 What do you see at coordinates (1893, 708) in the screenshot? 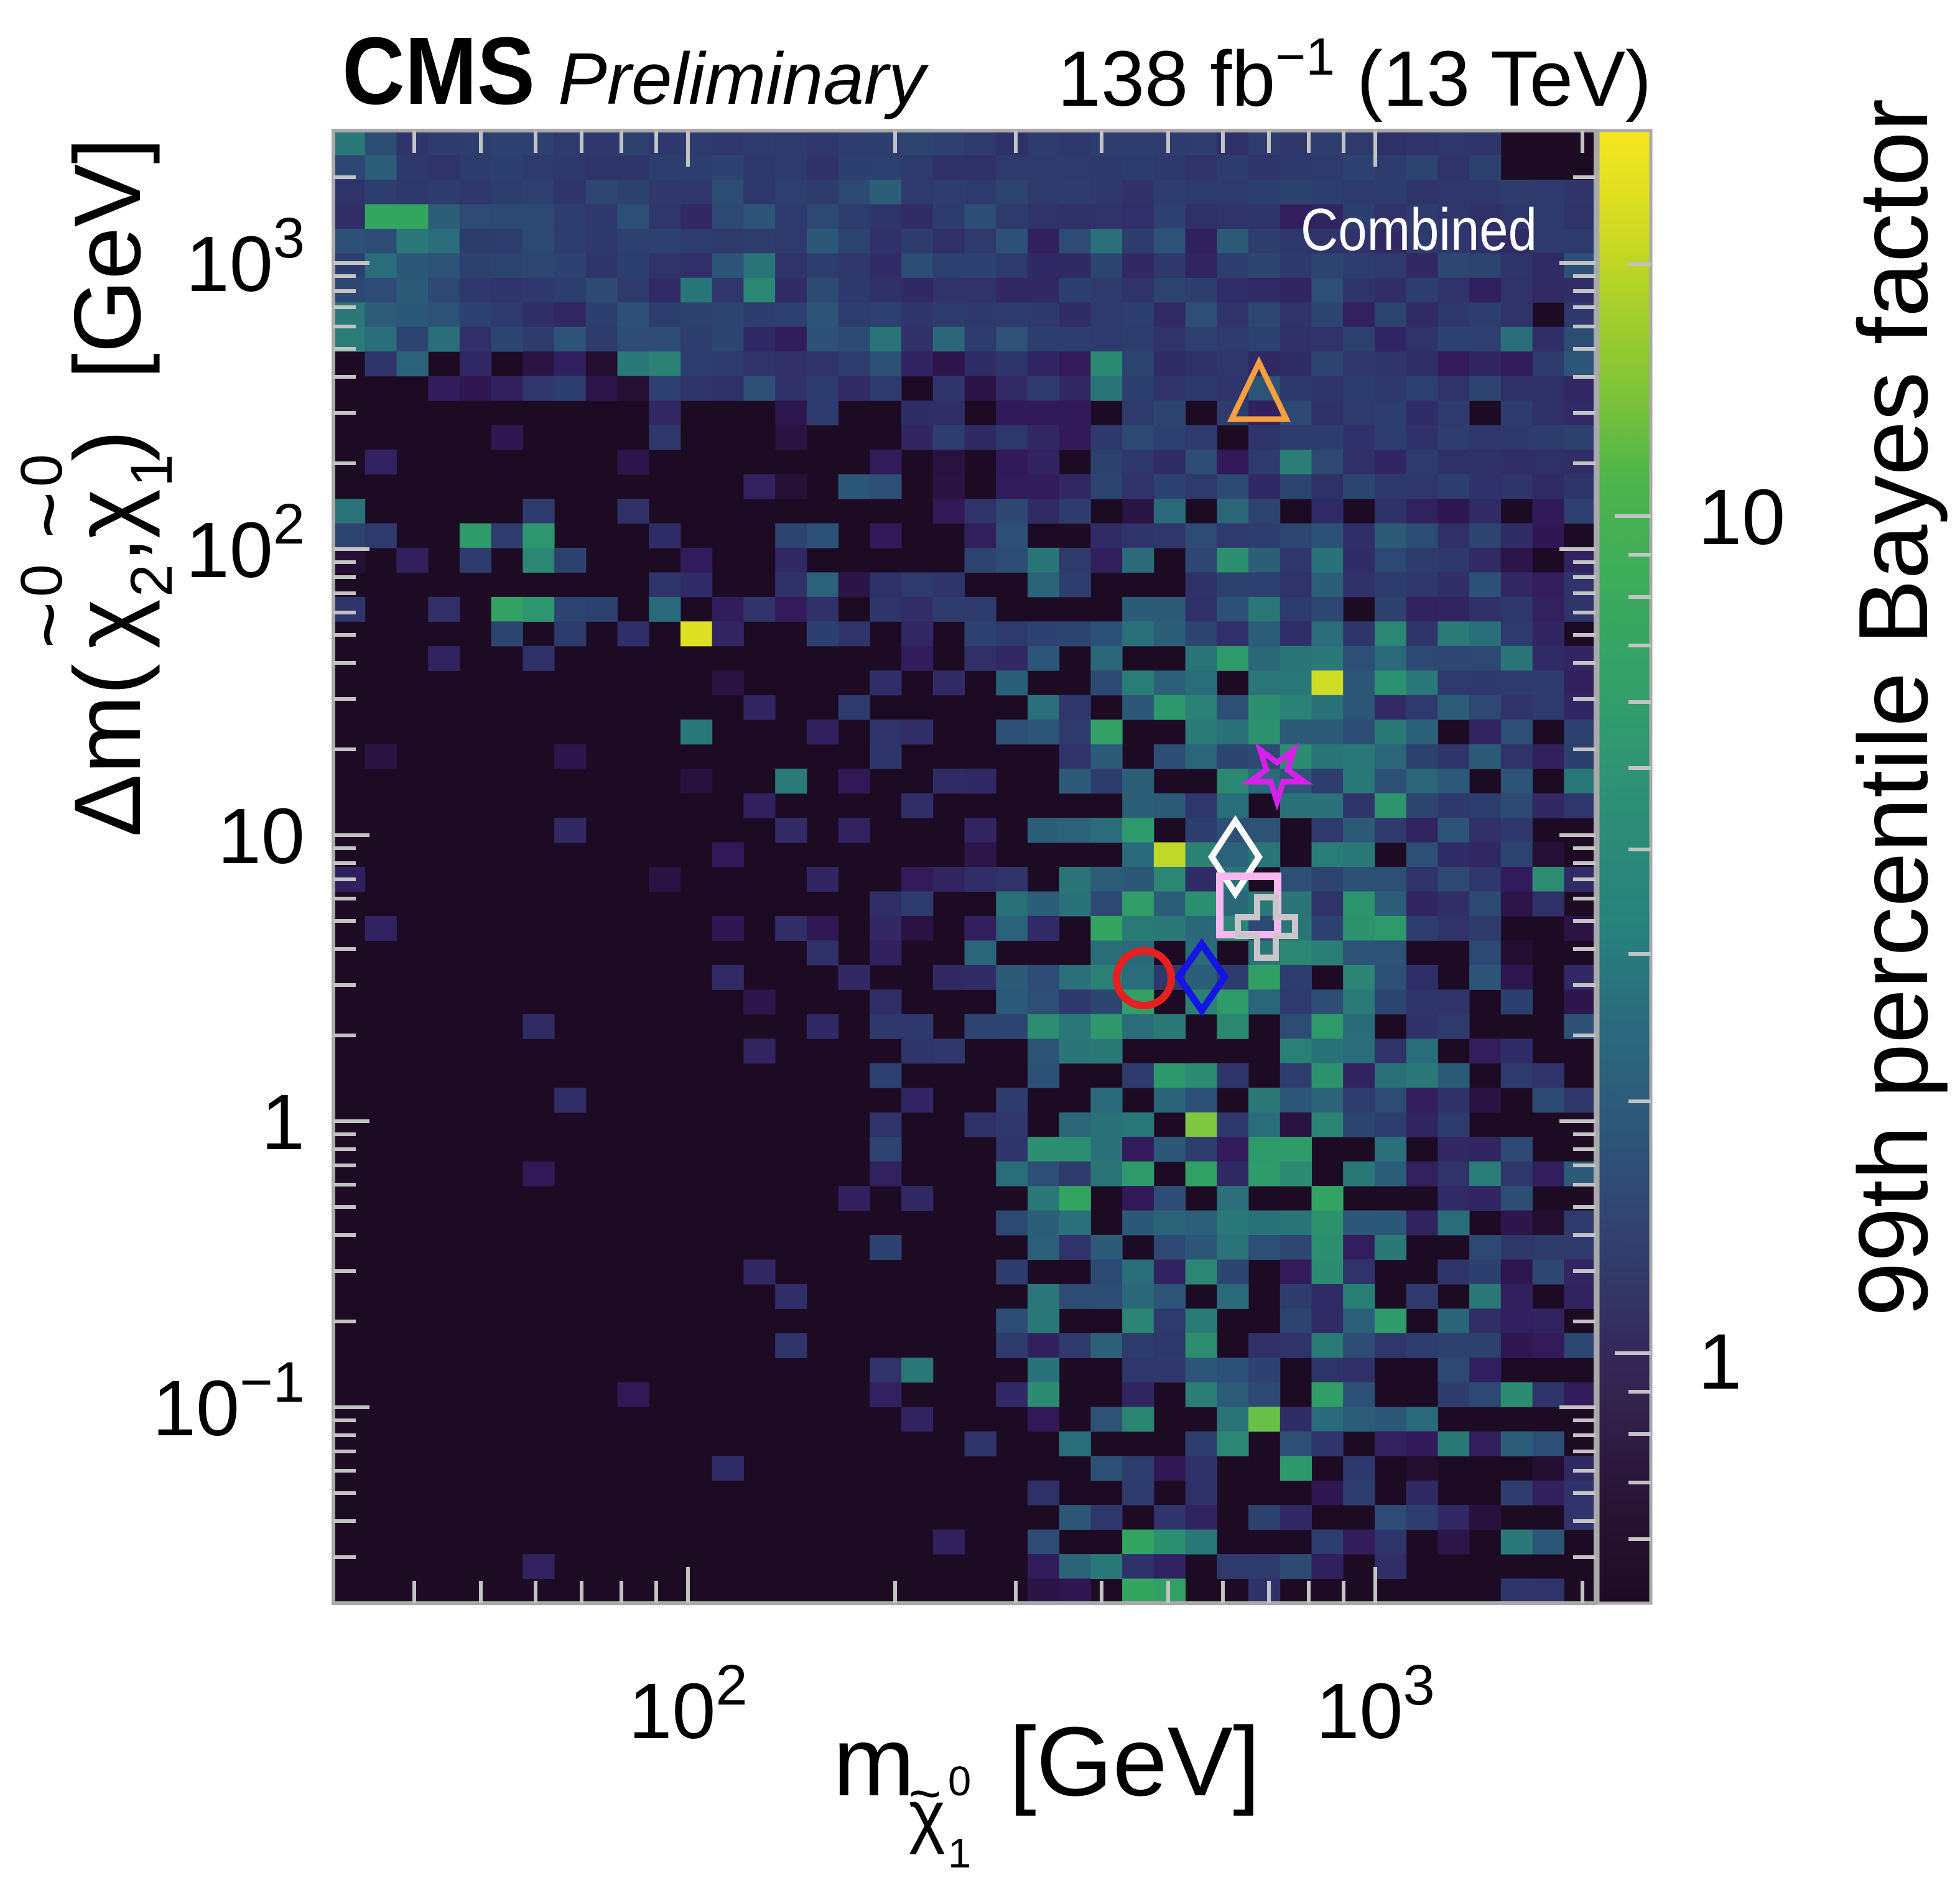
I see `svg-text: 99th percentile Bayes factor` at bounding box center [1893, 708].